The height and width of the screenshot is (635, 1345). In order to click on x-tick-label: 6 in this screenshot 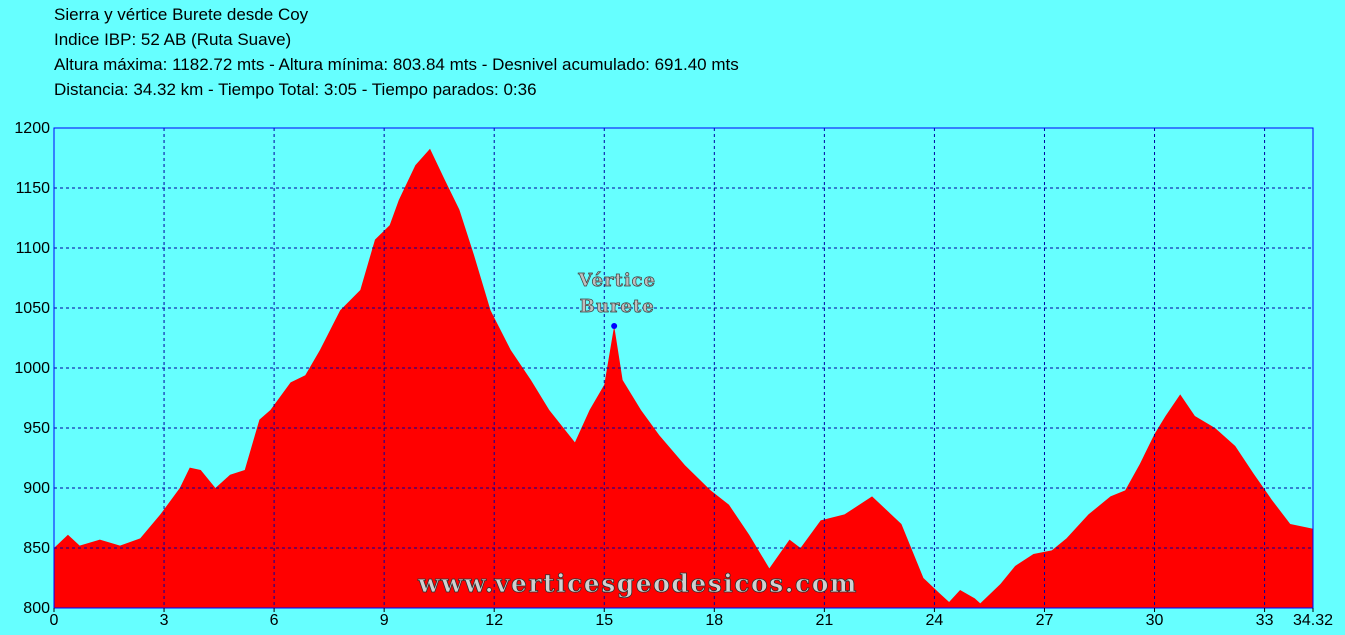, I will do `click(274, 620)`.